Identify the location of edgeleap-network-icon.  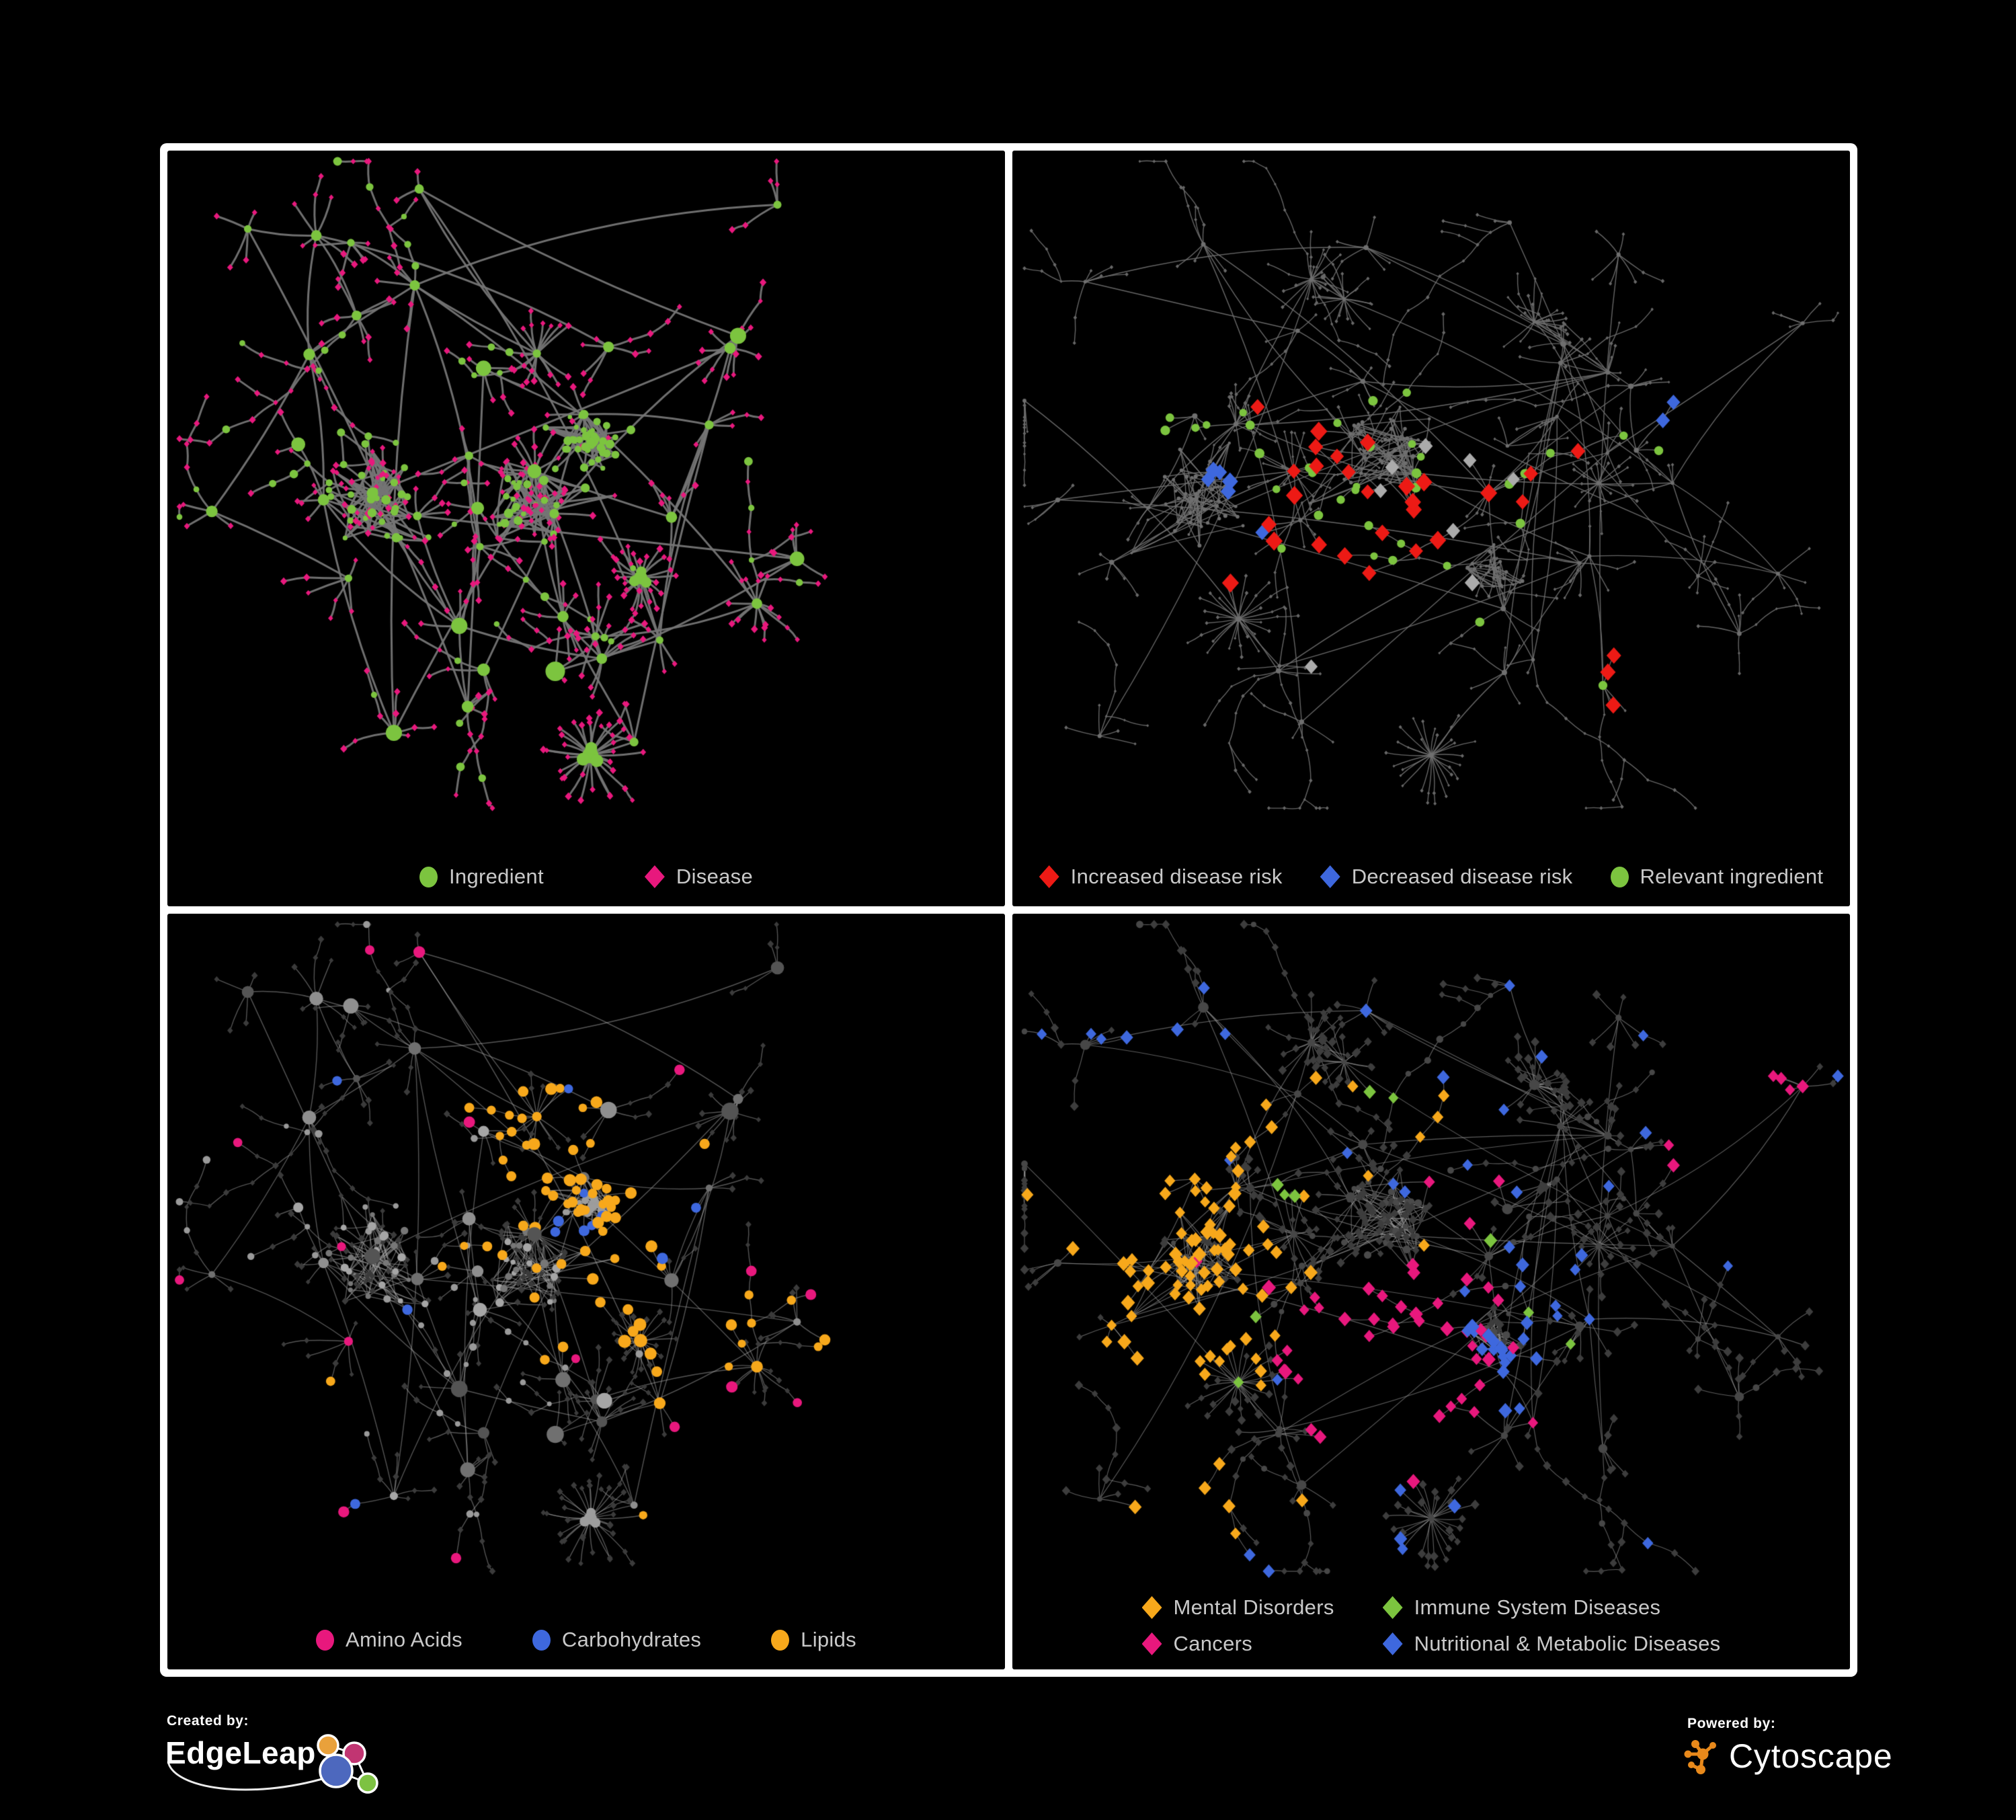
(272, 1764).